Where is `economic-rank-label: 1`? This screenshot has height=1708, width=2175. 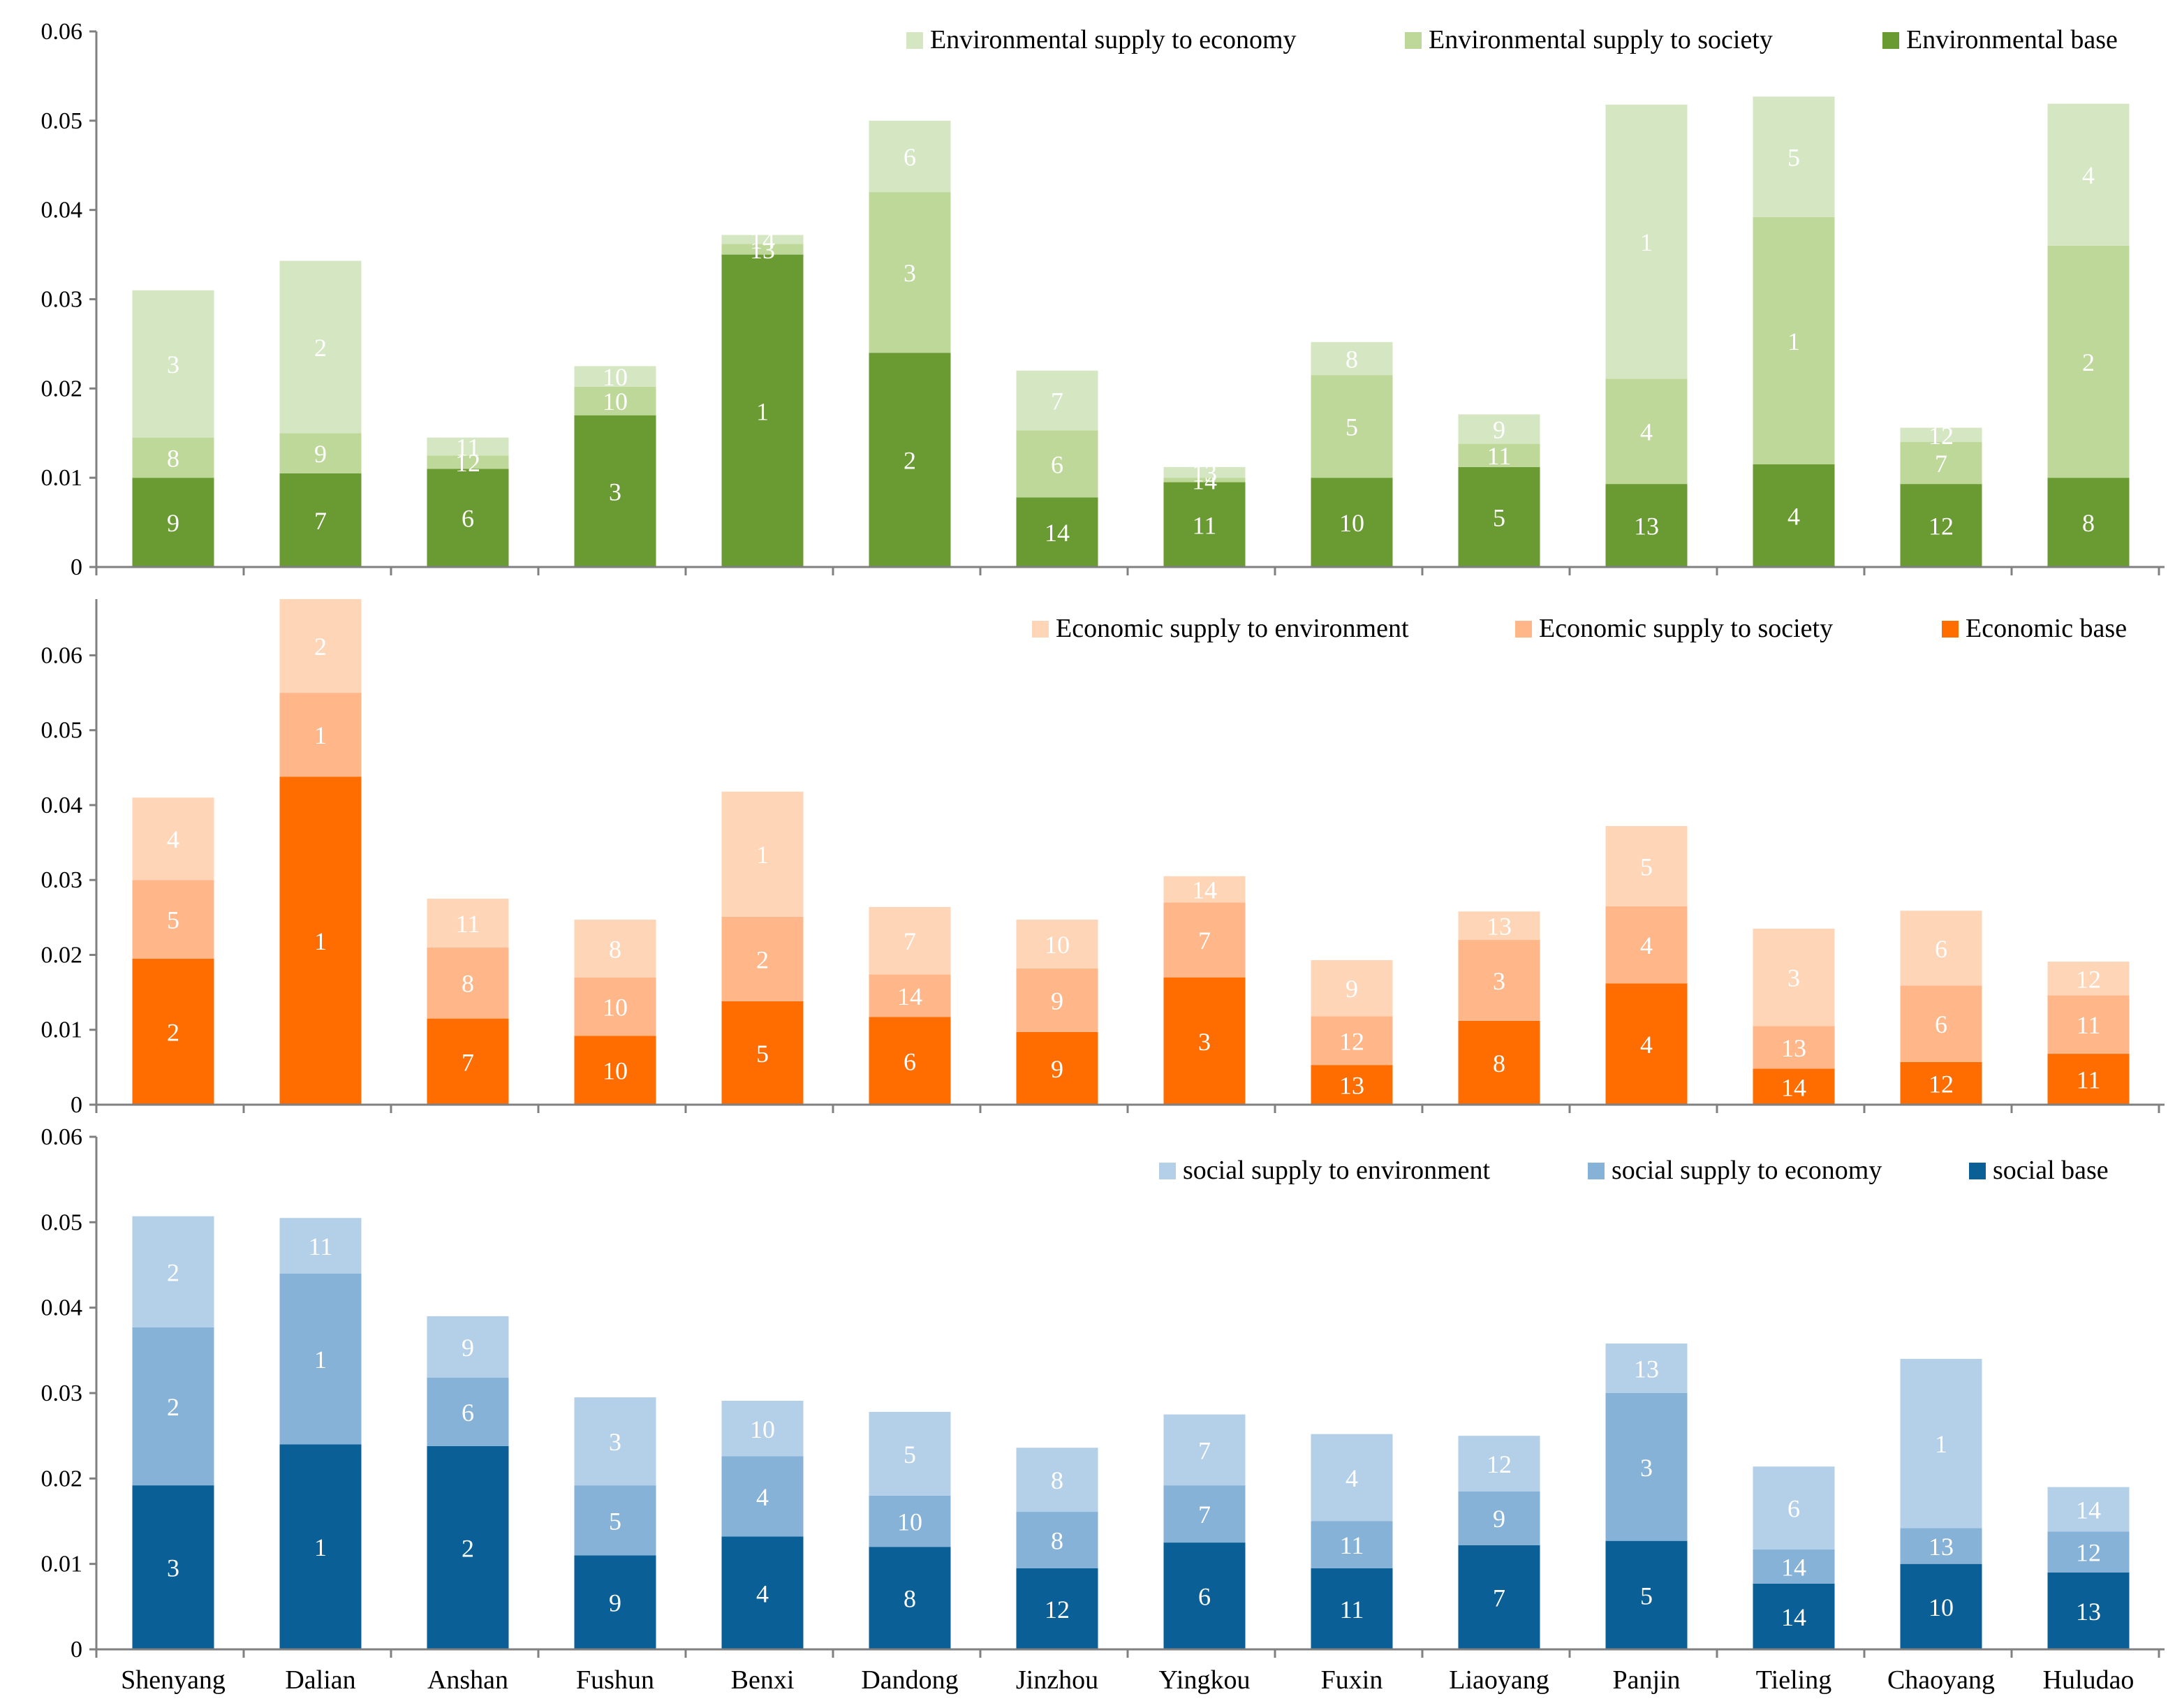
economic-rank-label: 1 is located at coordinates (321, 941).